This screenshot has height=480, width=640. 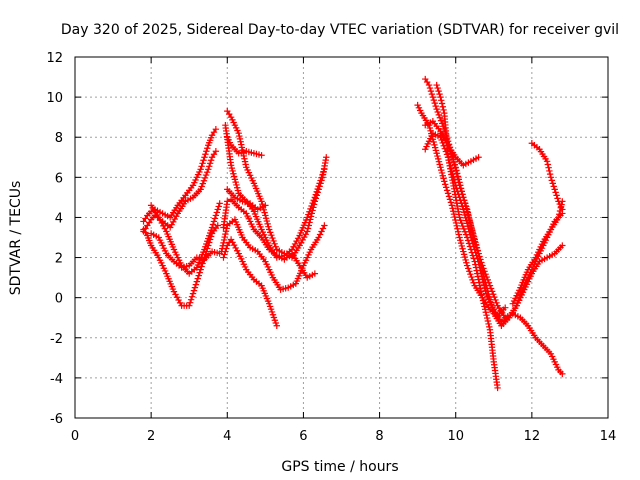 What do you see at coordinates (339, 467) in the screenshot?
I see `x-axis-label: GPS time / hours` at bounding box center [339, 467].